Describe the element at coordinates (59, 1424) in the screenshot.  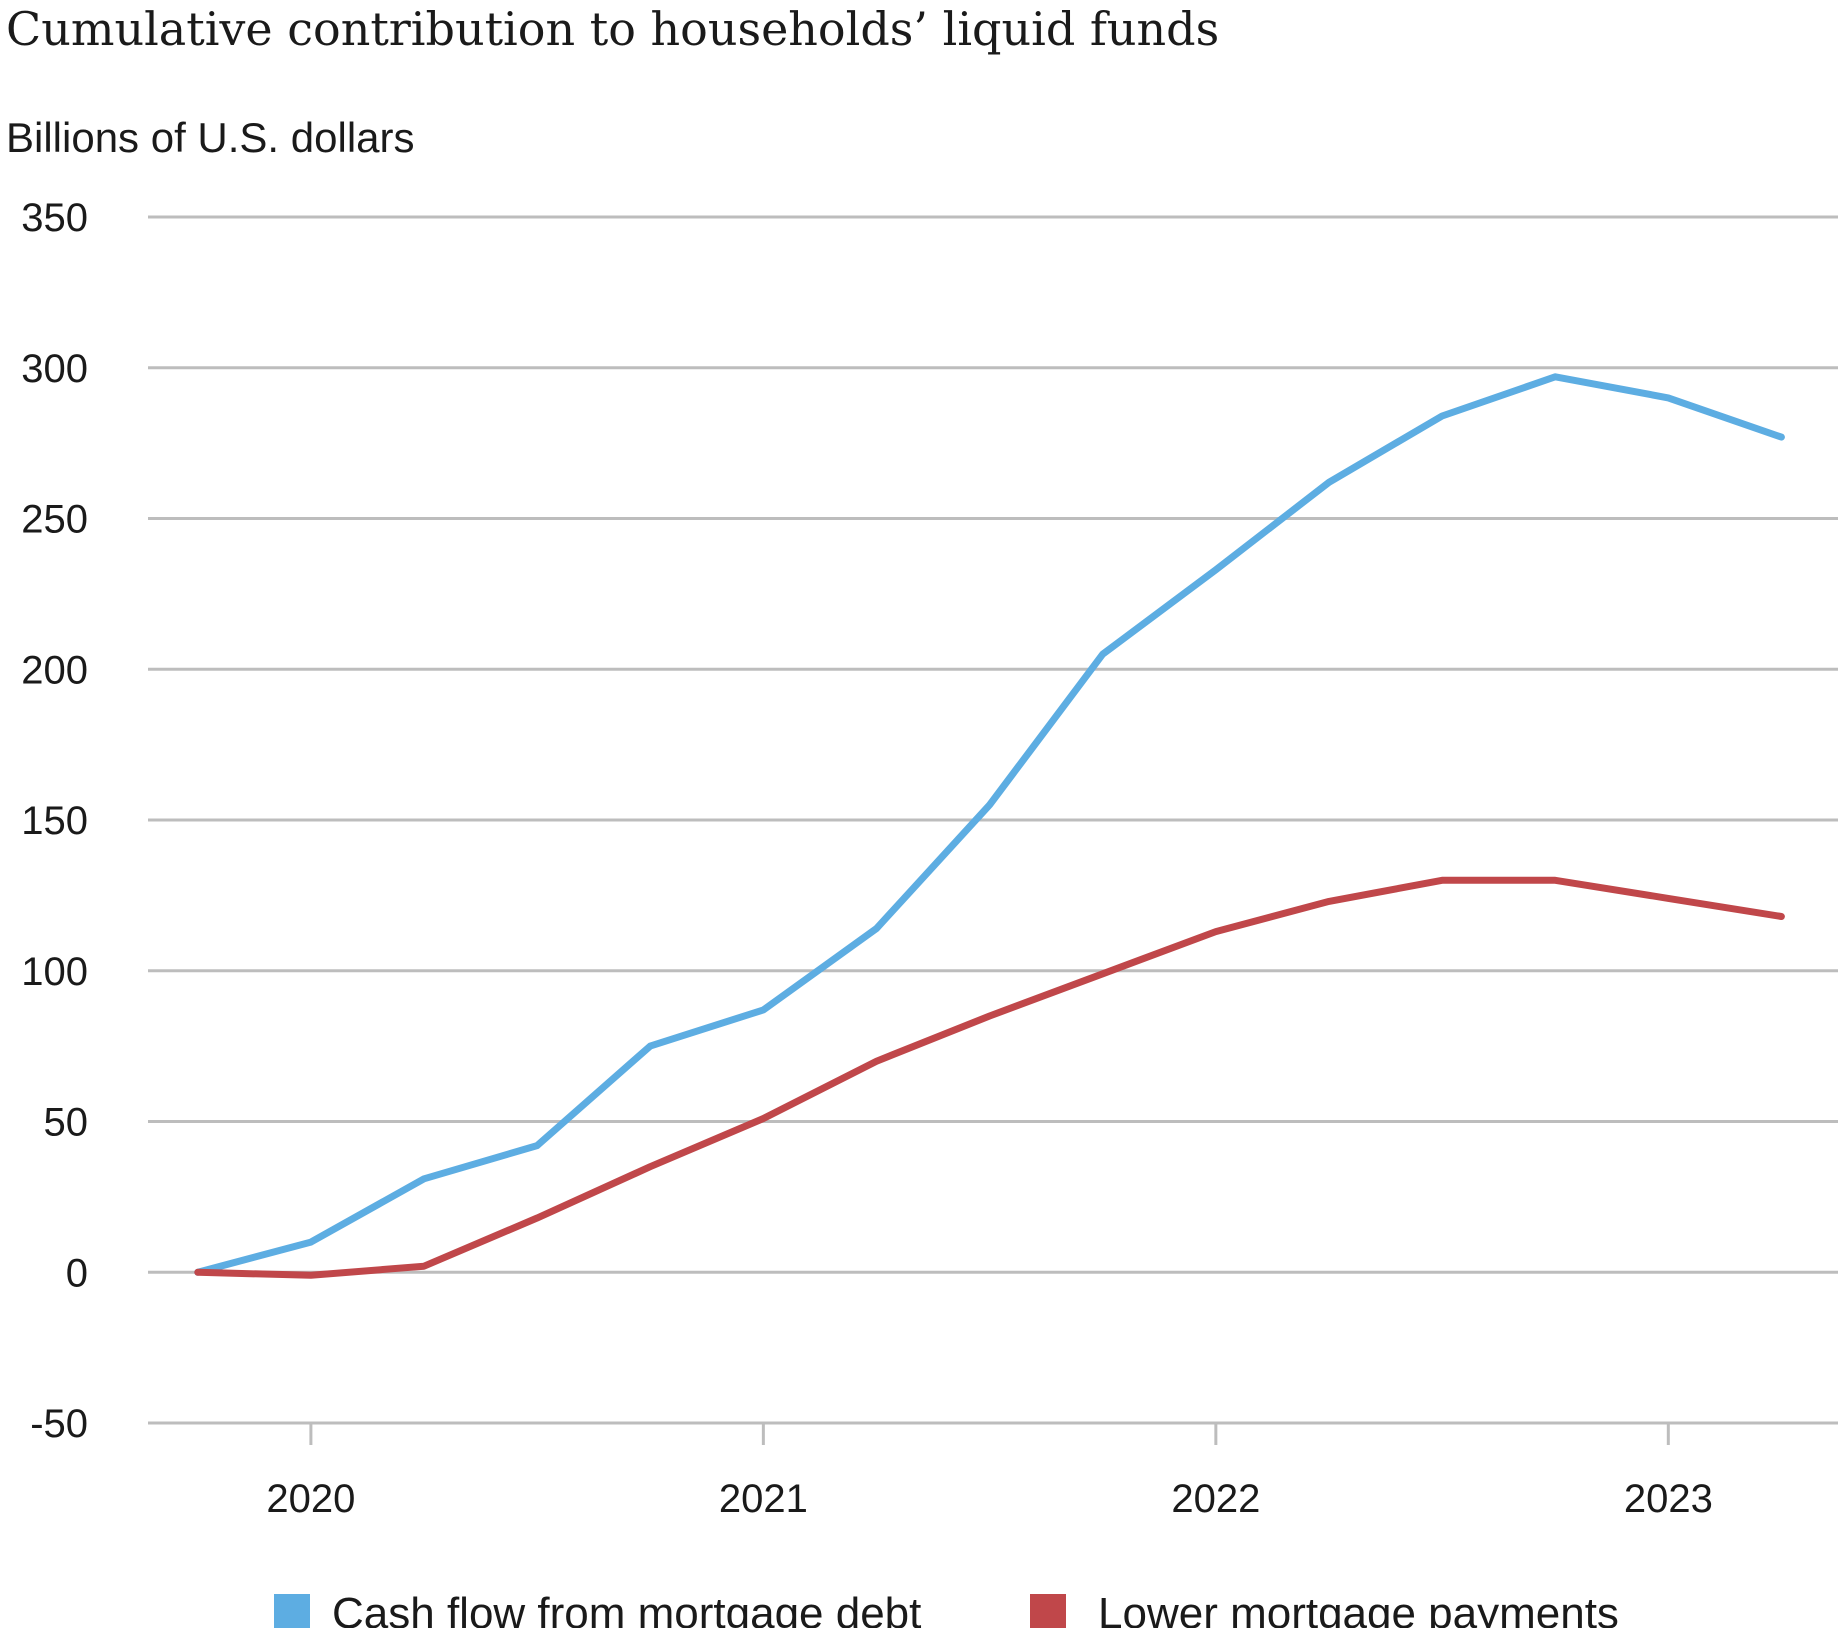
I see `y-tick-label: -50` at that location.